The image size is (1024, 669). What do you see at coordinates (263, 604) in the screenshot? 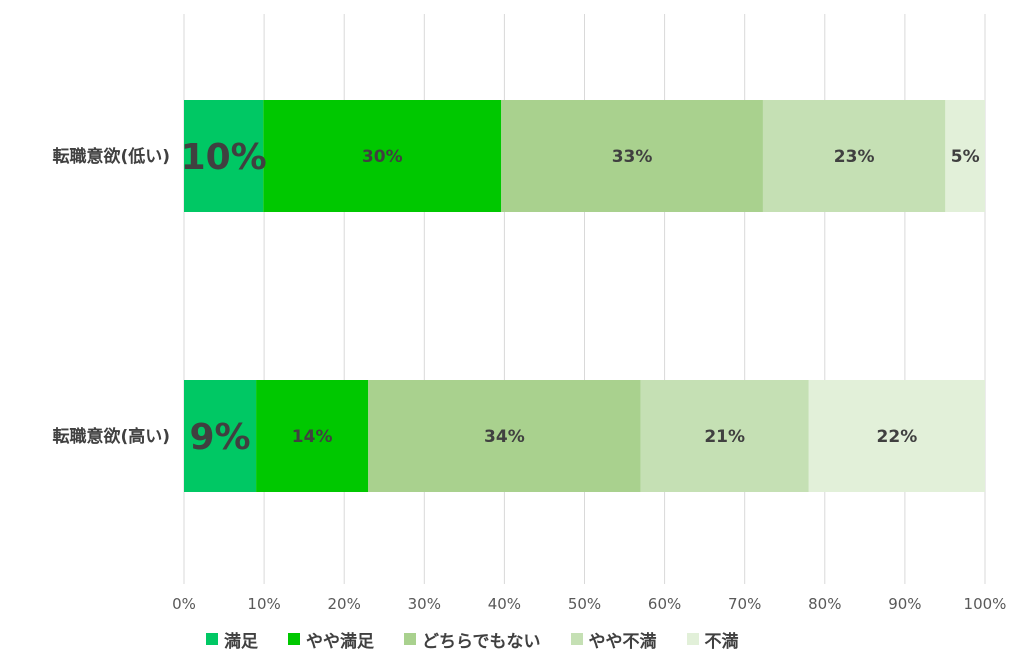
I see `x-tick-label: 10%` at bounding box center [263, 604].